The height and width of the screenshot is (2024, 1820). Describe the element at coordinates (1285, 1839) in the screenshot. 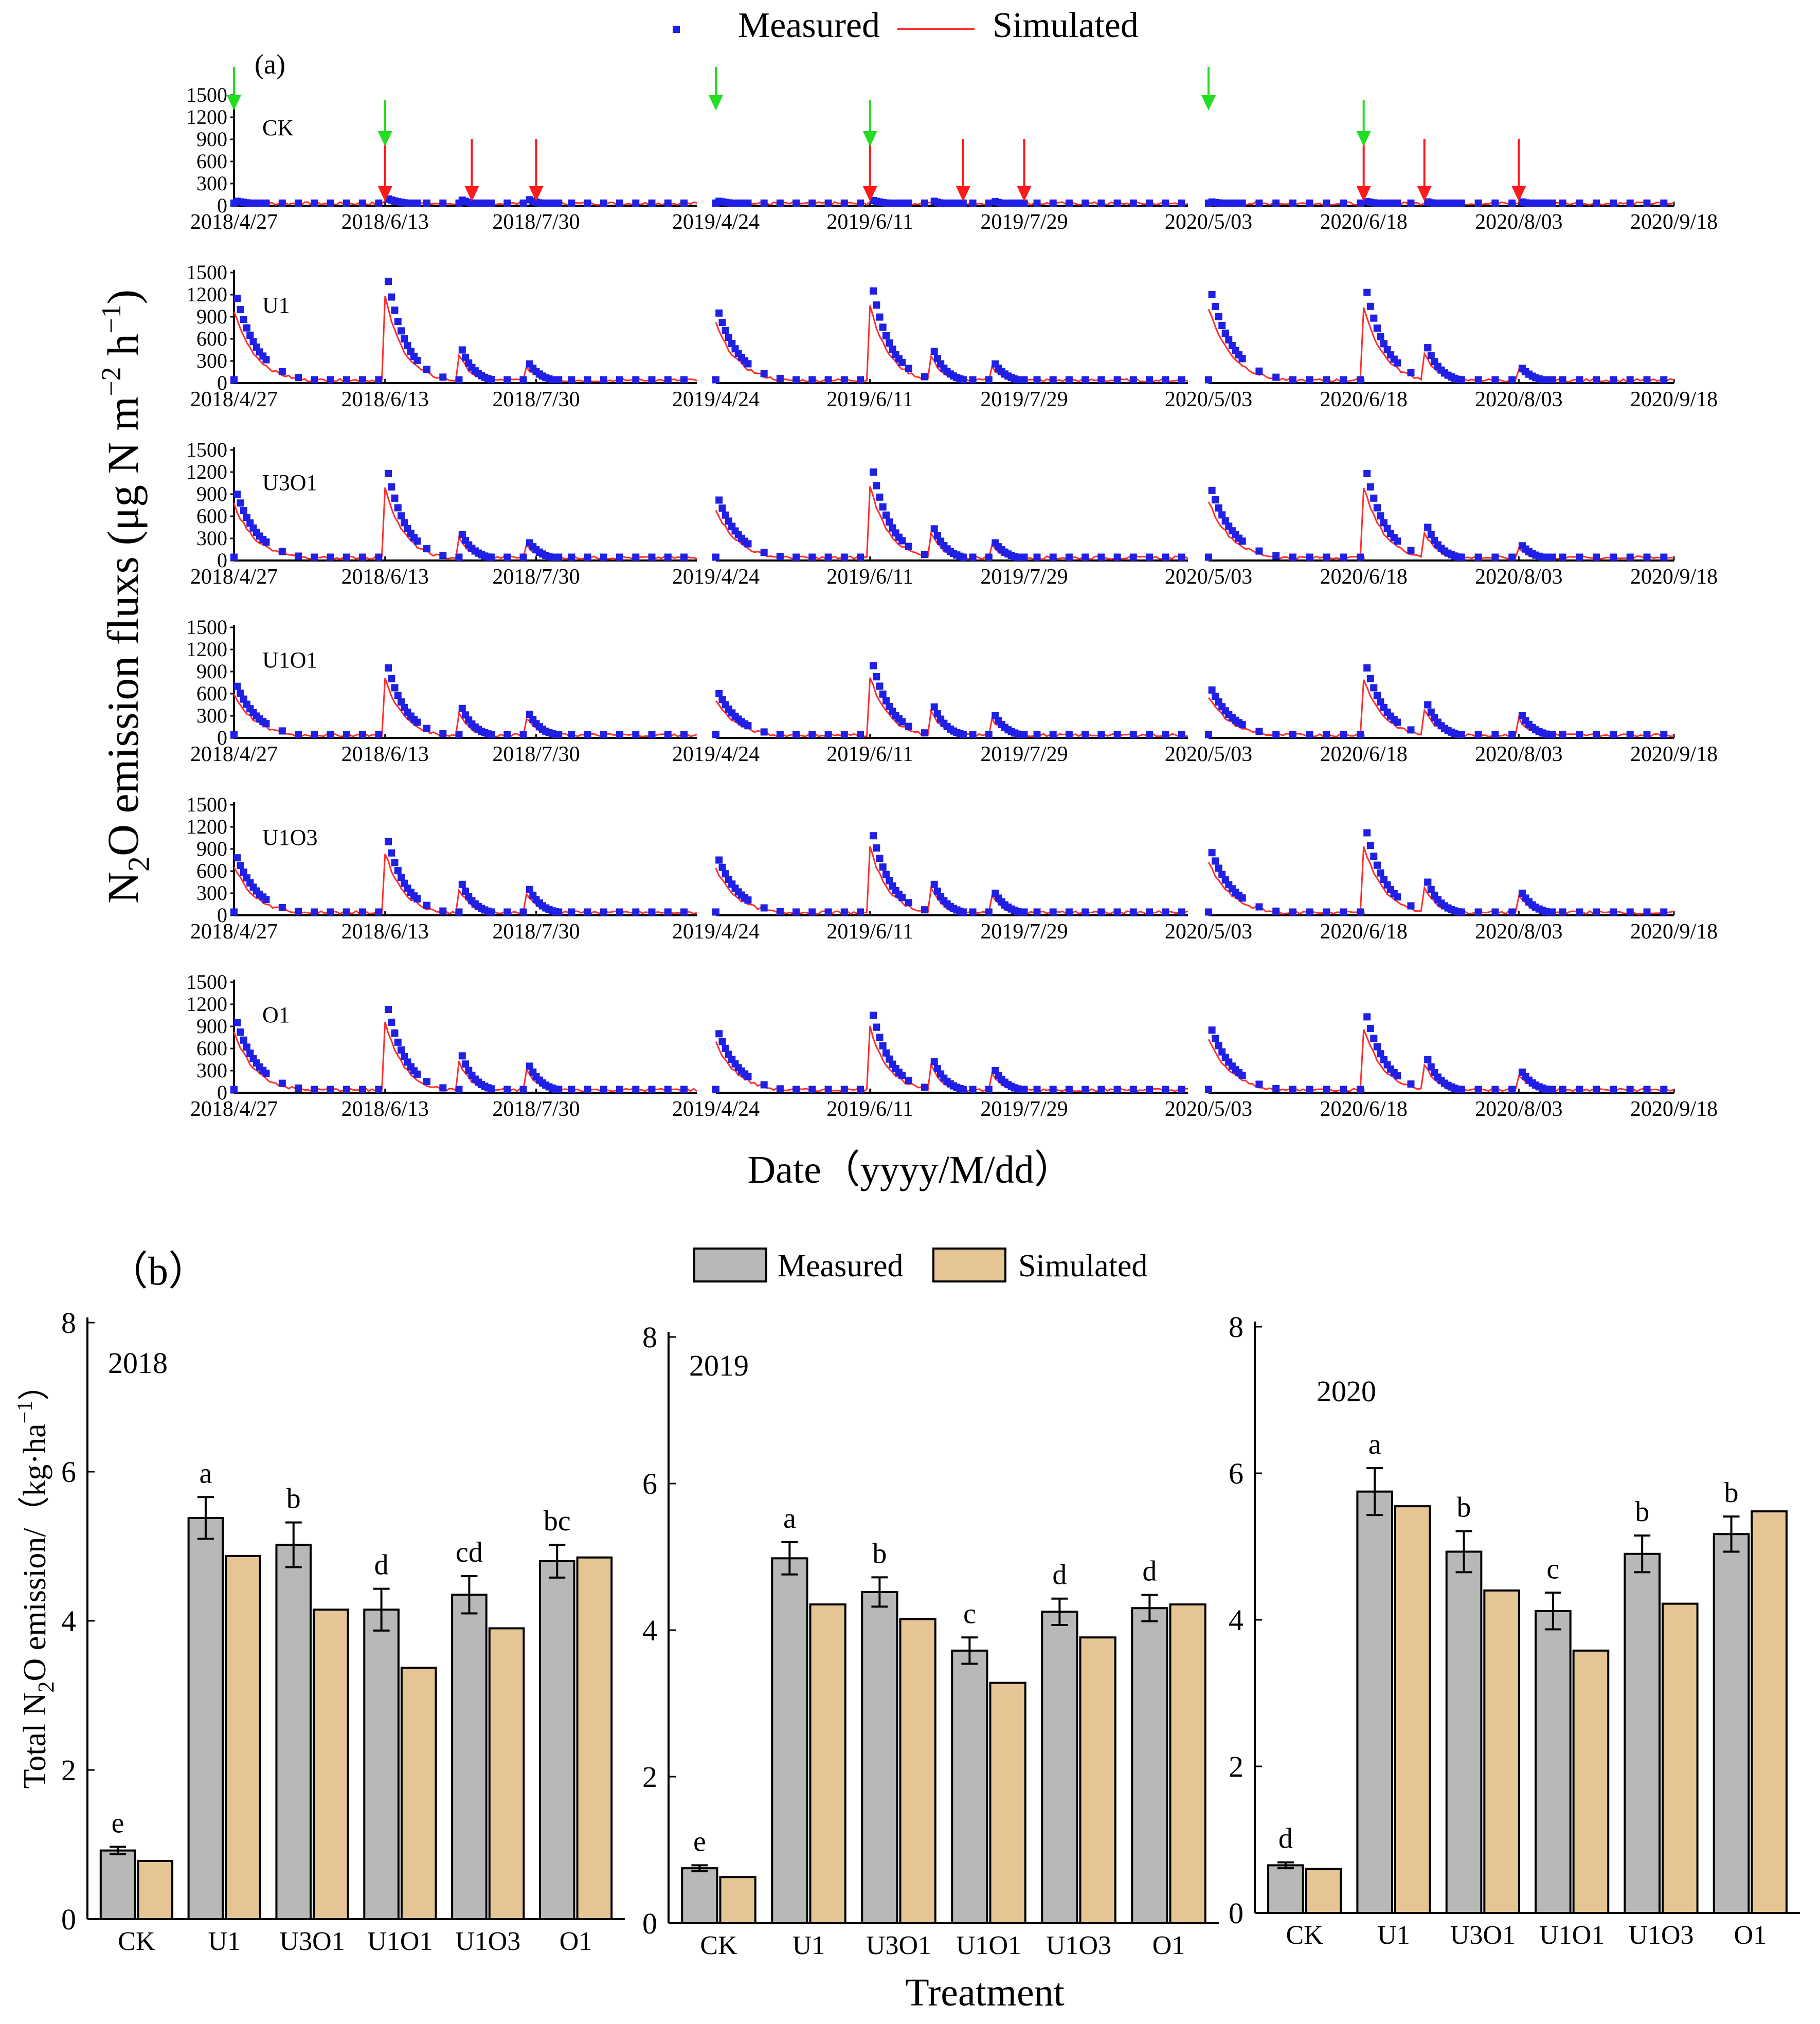

I see `significance-letter: d` at that location.